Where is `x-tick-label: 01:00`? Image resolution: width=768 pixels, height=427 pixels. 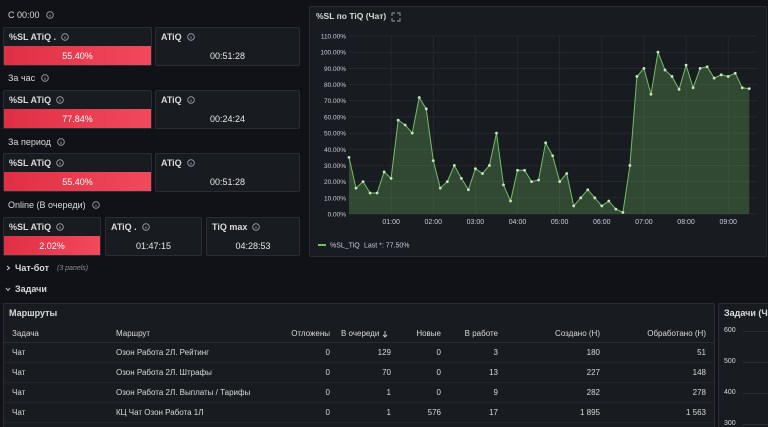 x-tick-label: 01:00 is located at coordinates (391, 222).